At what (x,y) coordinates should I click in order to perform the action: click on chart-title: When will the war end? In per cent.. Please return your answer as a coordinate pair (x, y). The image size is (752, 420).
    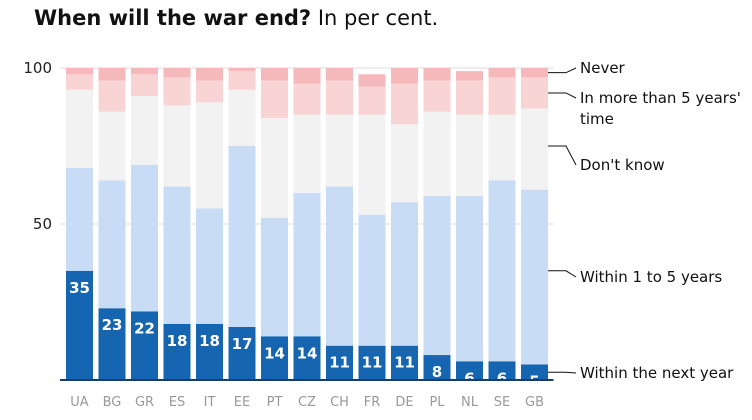
    Looking at the image, I should click on (236, 18).